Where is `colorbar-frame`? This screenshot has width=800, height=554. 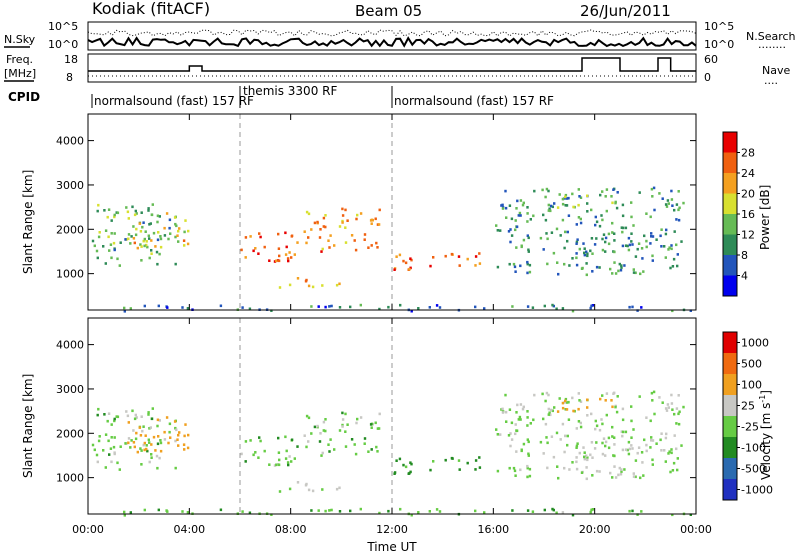 colorbar-frame is located at coordinates (730, 416).